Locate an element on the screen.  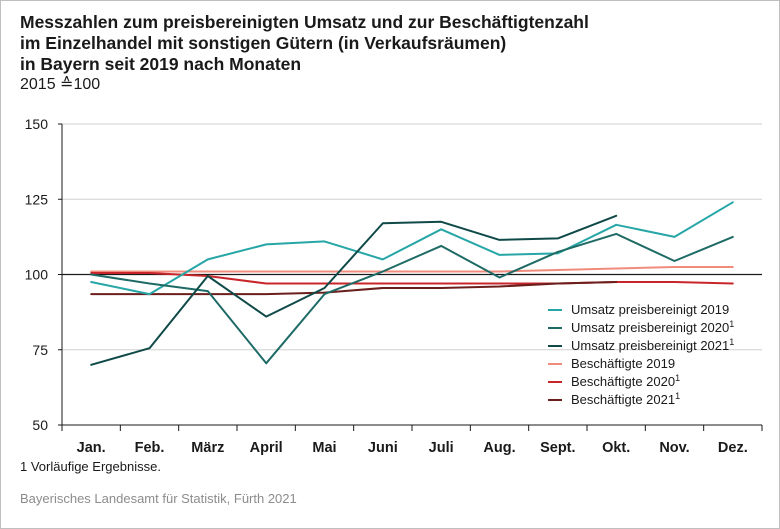
legend-label: Umsatz preisbereinigt 2020 is located at coordinates (650, 327).